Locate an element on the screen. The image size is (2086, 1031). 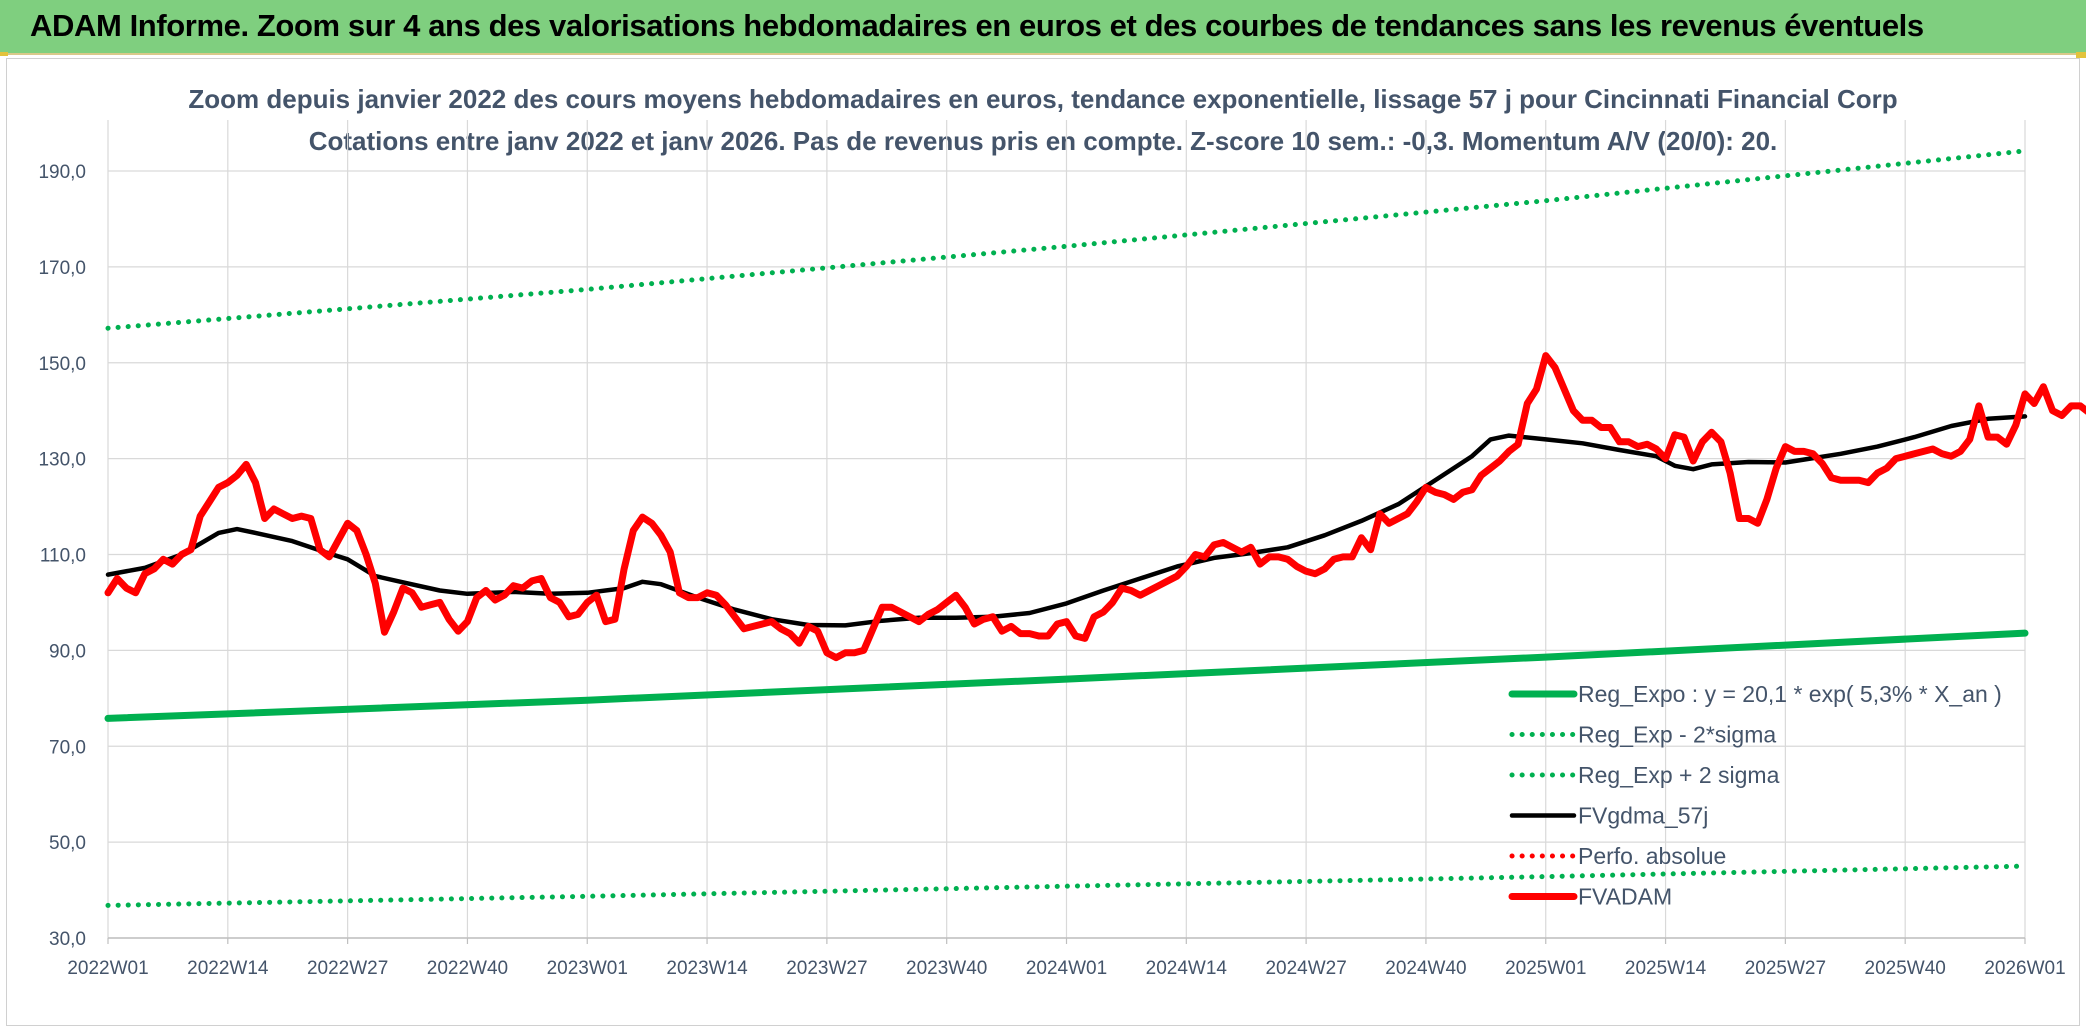
x-tick-label: 2023W01 is located at coordinates (587, 968).